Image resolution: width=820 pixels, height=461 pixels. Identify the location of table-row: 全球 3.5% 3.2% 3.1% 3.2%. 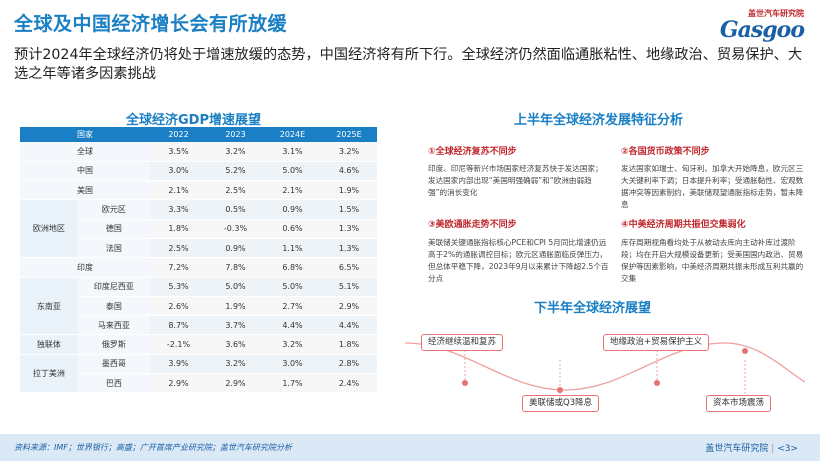
(198, 152).